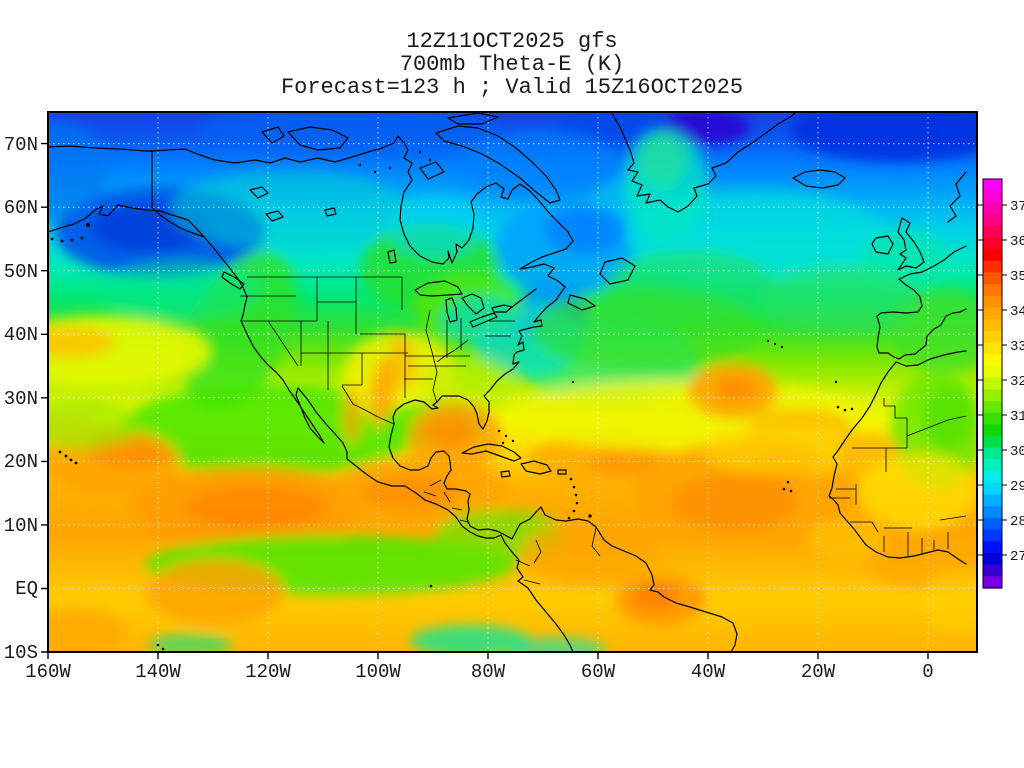 This screenshot has width=1024, height=768. I want to click on lat-label-eq: EQ, so click(26, 589).